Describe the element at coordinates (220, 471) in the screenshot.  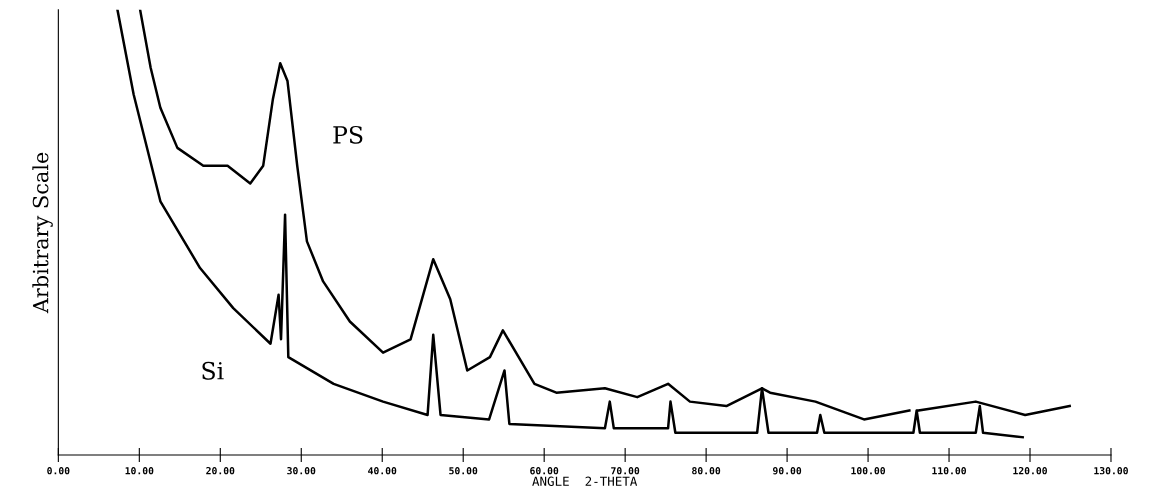
I see `x-tick-label: 20.00` at that location.